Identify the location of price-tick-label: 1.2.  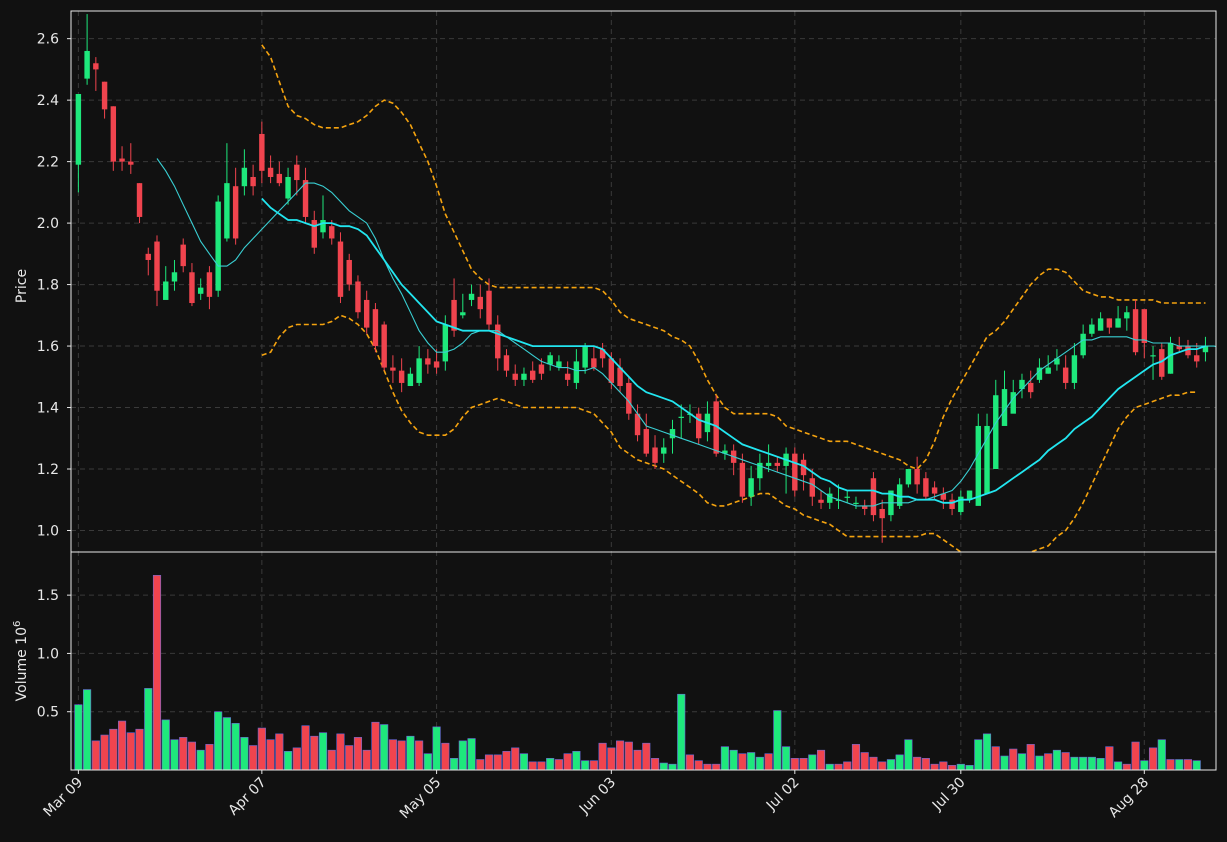
(48, 470).